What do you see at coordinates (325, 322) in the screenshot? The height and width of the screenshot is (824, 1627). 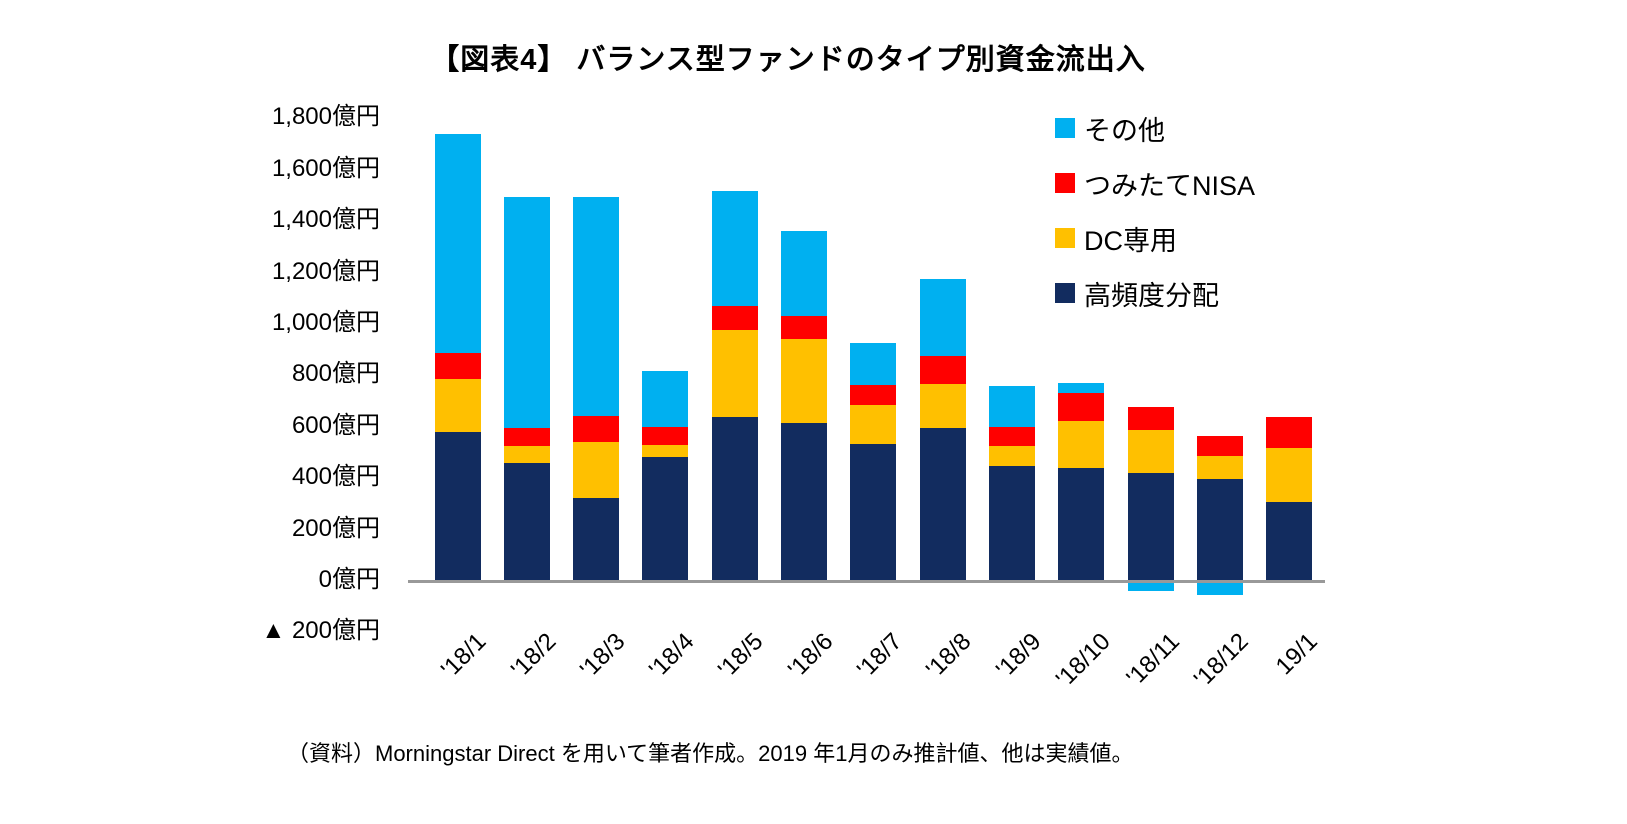 I see `y-tick-label: 1,000億円` at bounding box center [325, 322].